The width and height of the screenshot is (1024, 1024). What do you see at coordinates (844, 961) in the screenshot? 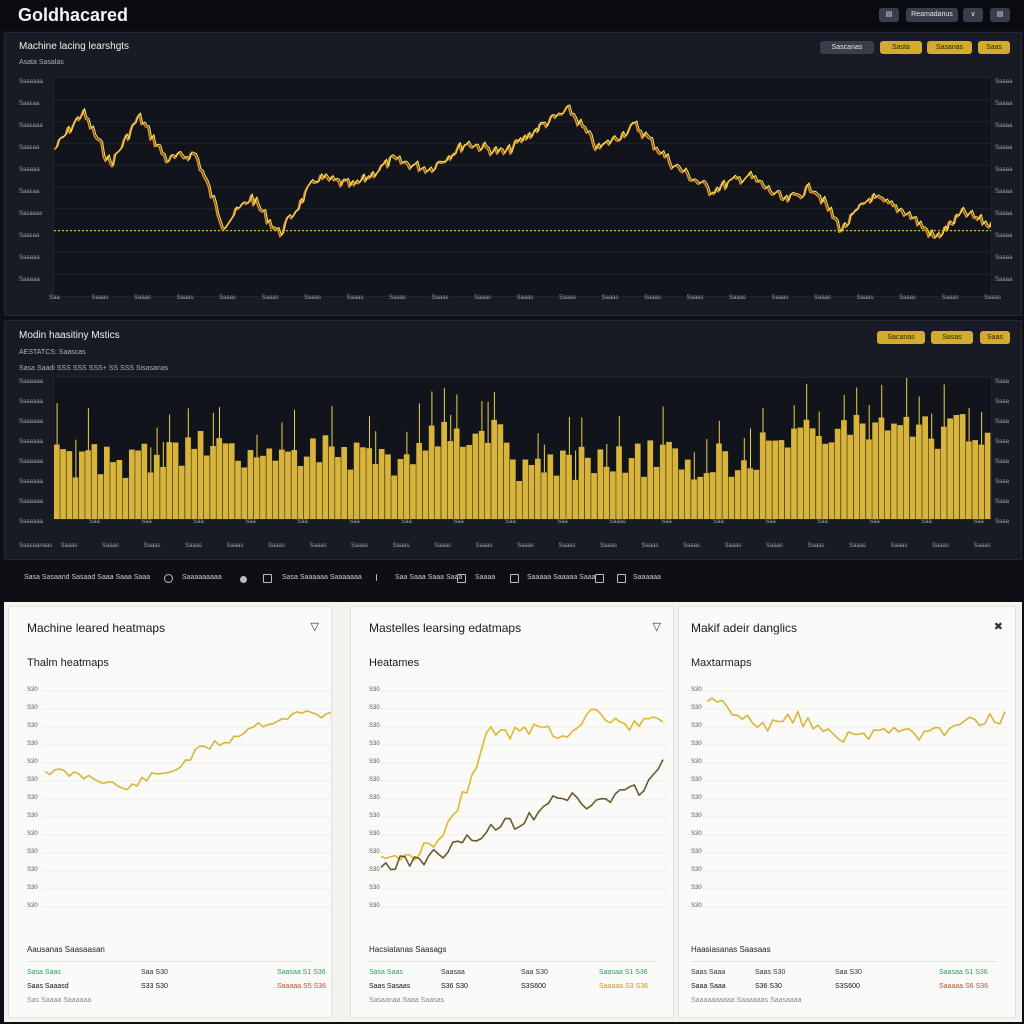
I see `divider` at bounding box center [844, 961].